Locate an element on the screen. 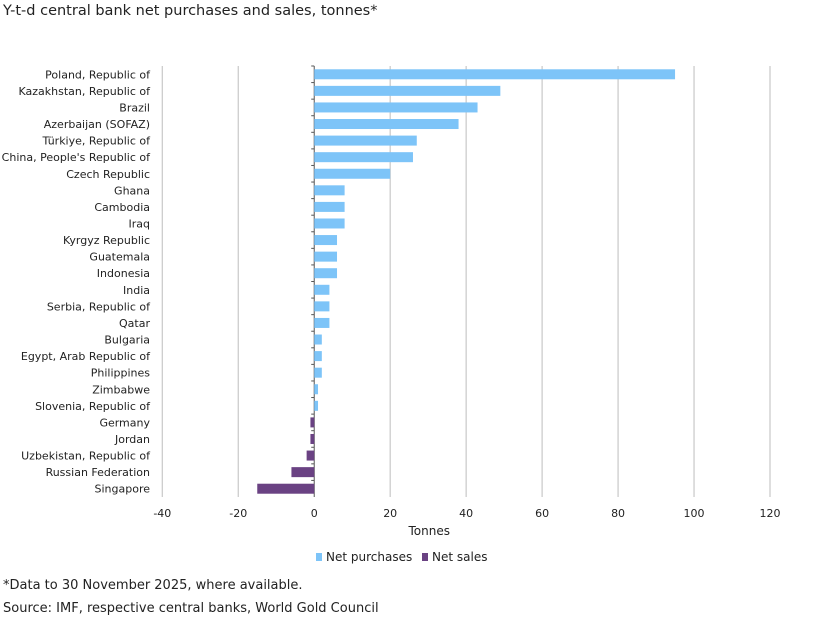 The image size is (813, 623). x-axis-label: Tonnes is located at coordinates (428, 531).